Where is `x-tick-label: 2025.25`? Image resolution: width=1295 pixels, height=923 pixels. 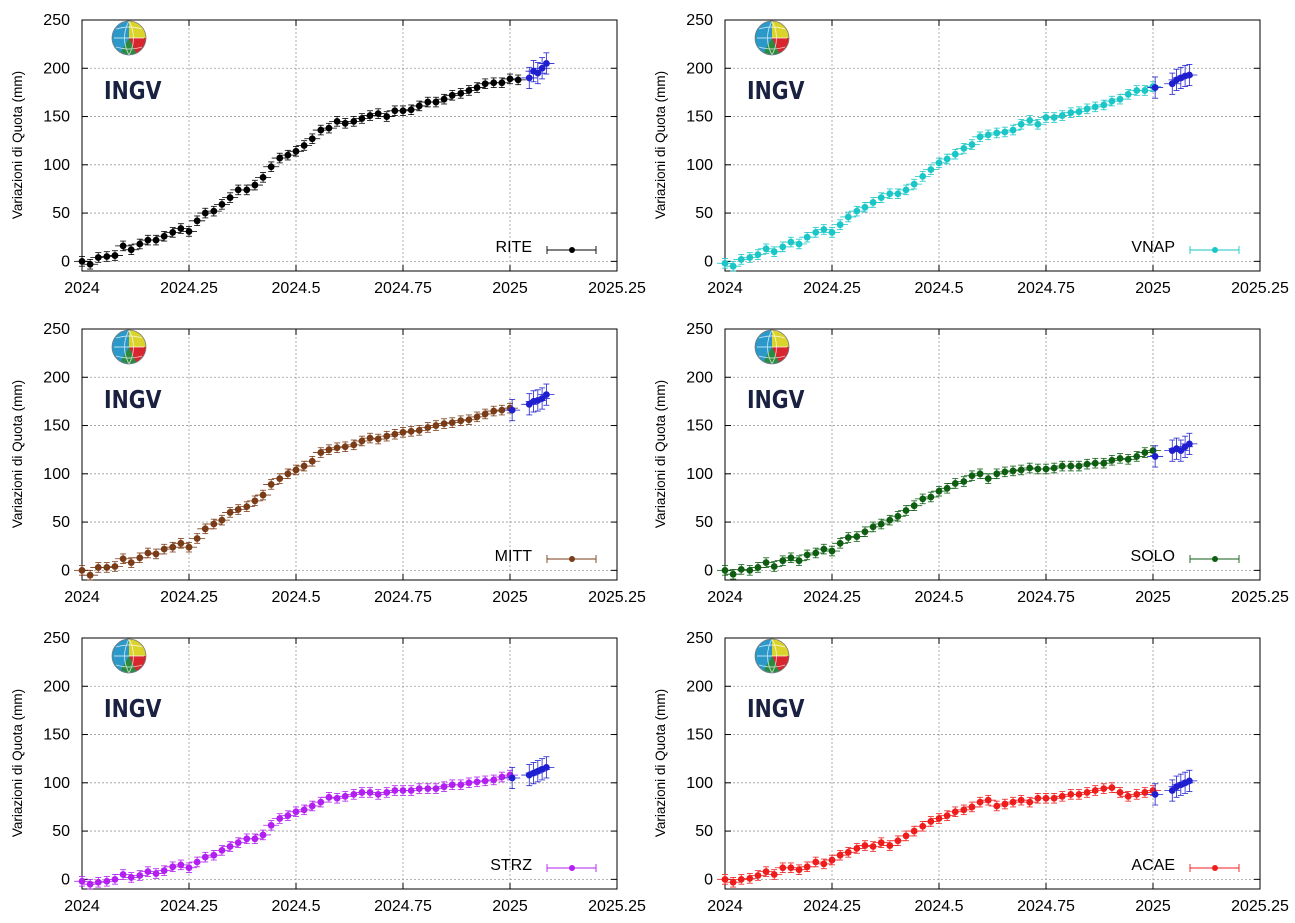
x-tick-label: 2025.25 is located at coordinates (617, 906).